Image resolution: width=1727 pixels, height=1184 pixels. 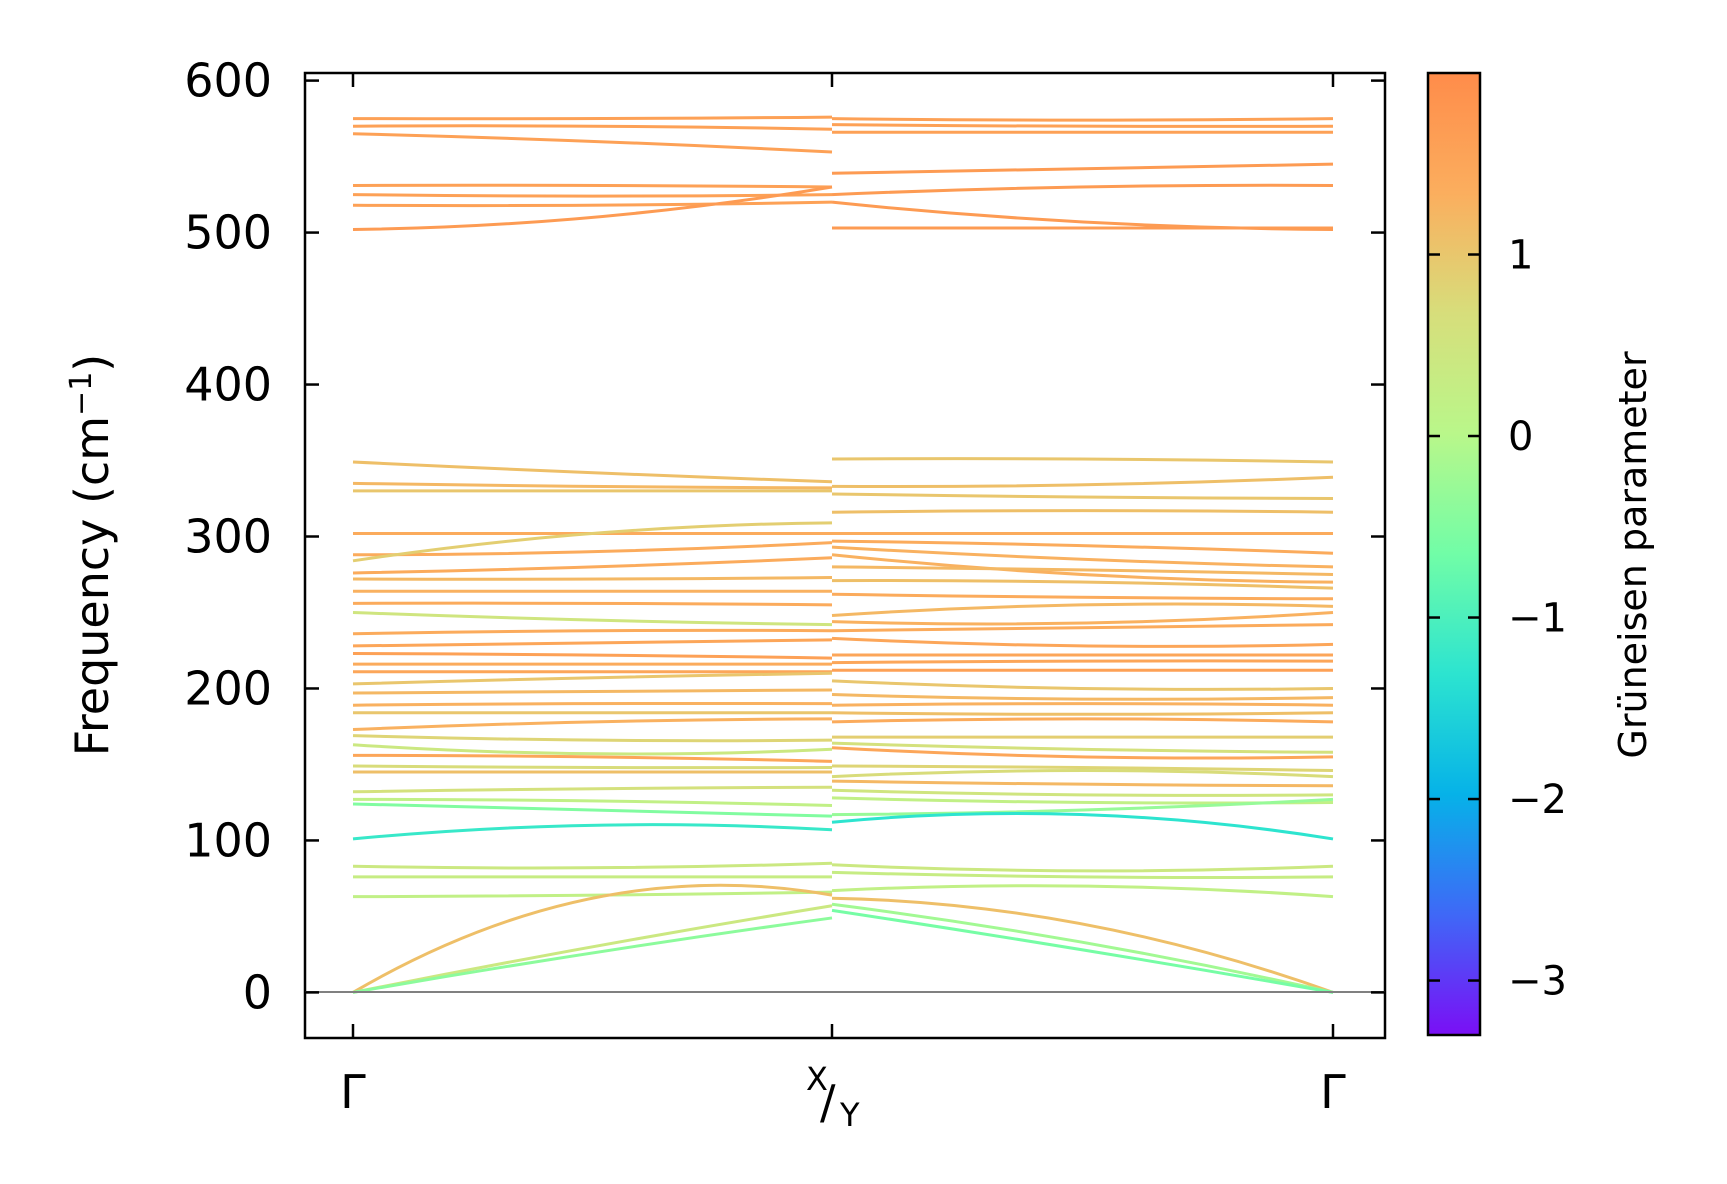 I want to click on colorbar-tick-label--2: −2, so click(x=1537, y=800).